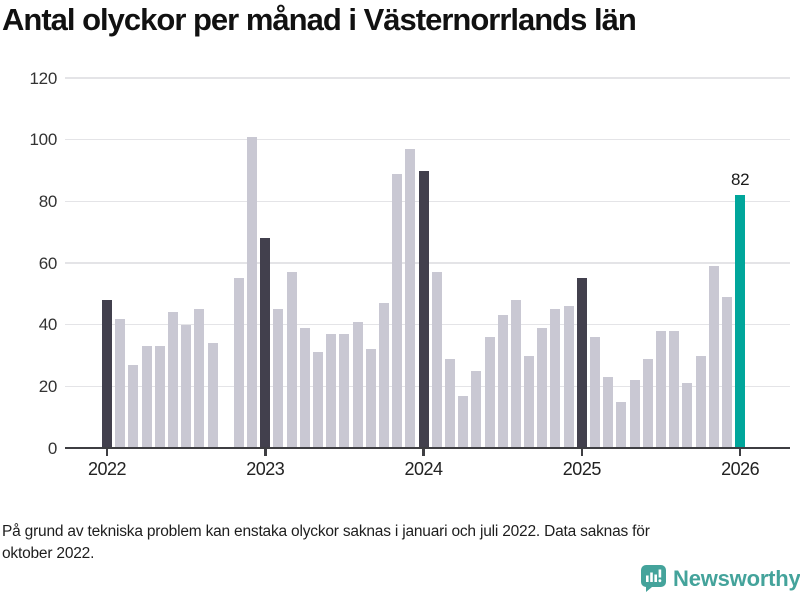 This screenshot has width=800, height=600. What do you see at coordinates (424, 469) in the screenshot?
I see `x-axis-tick-label: 2024` at bounding box center [424, 469].